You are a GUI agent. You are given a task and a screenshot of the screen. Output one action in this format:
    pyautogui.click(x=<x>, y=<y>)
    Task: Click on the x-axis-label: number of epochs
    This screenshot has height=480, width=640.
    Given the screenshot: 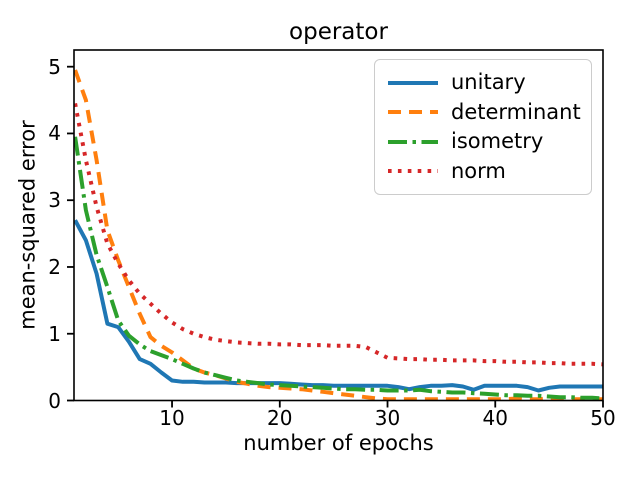 What is the action you would take?
    pyautogui.click(x=338, y=443)
    